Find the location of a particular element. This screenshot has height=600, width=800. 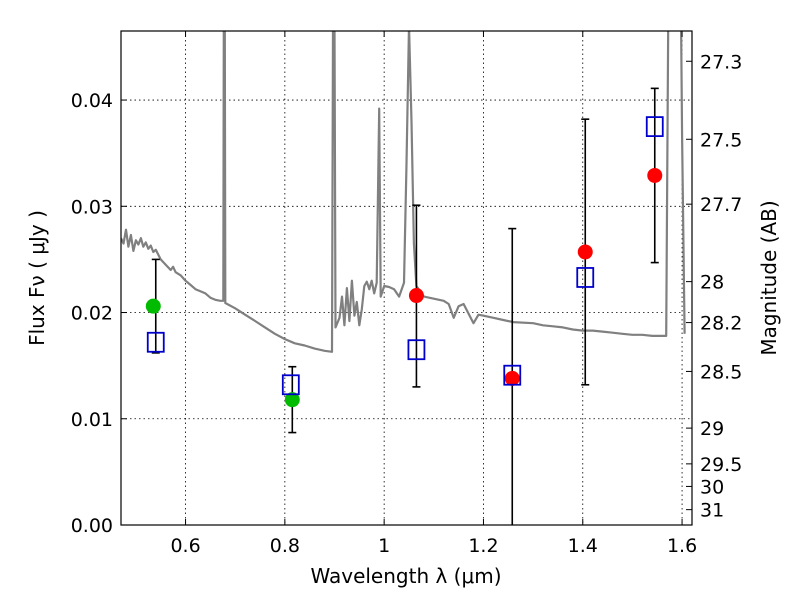

x-tick-label: 1 is located at coordinates (384, 546).